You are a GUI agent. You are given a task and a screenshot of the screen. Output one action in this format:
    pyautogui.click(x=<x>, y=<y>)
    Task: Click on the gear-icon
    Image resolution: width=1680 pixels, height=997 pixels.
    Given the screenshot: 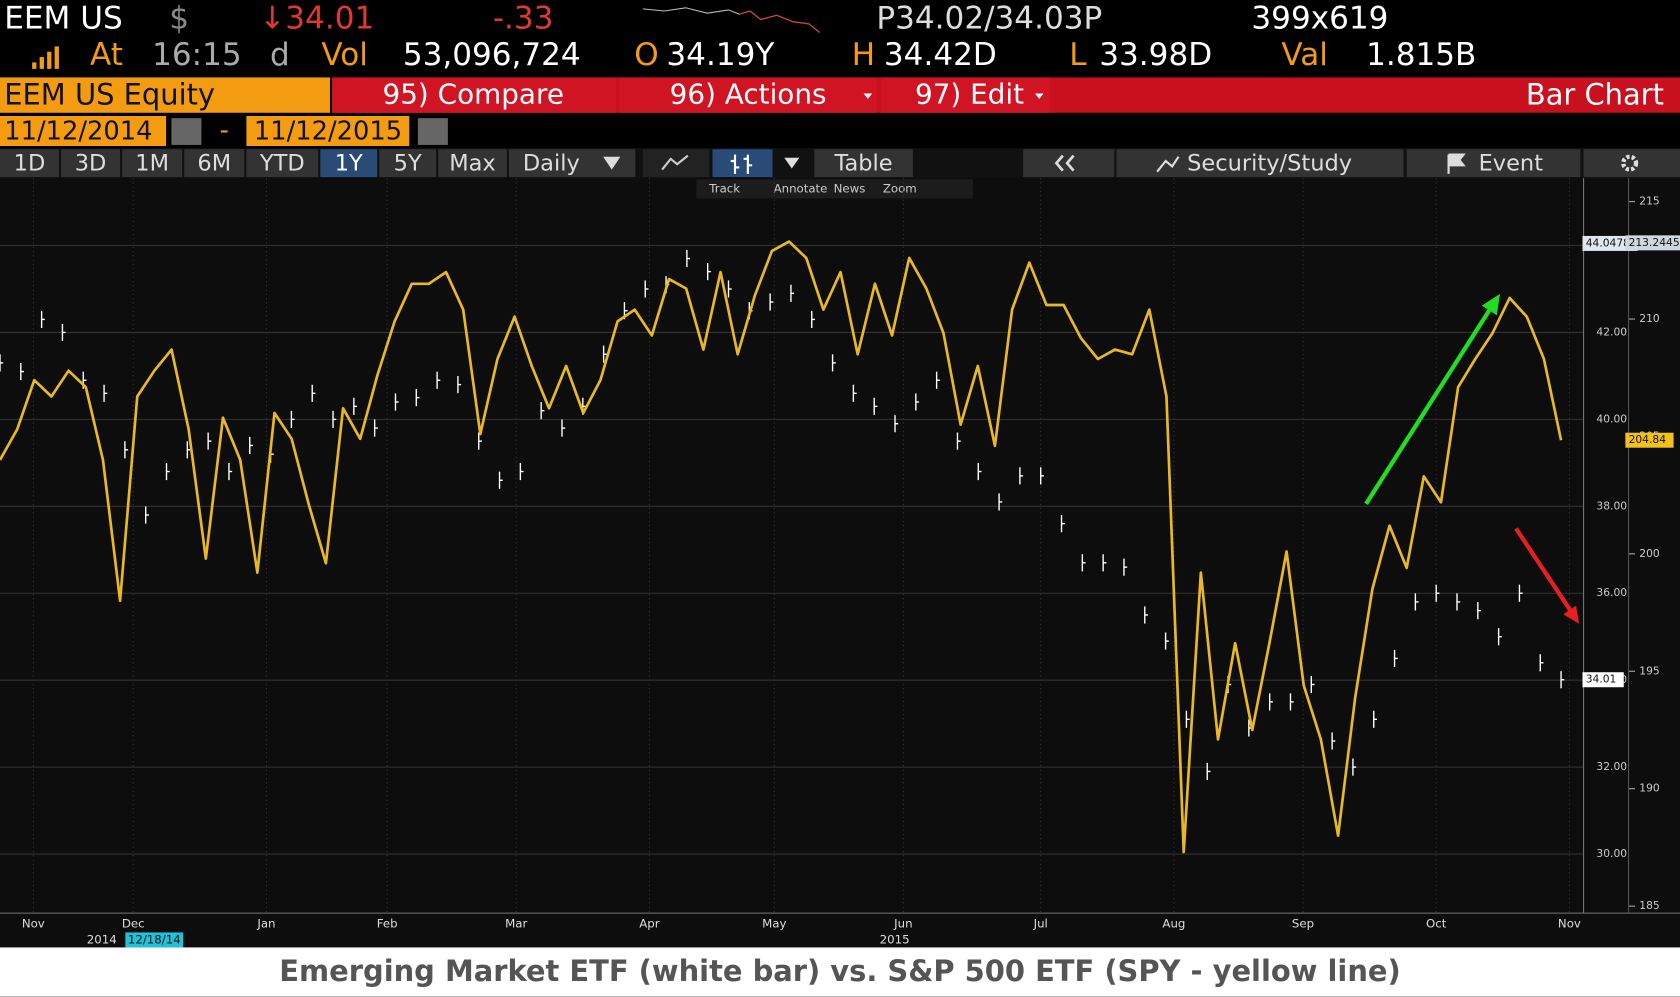 What is the action you would take?
    pyautogui.click(x=1630, y=163)
    